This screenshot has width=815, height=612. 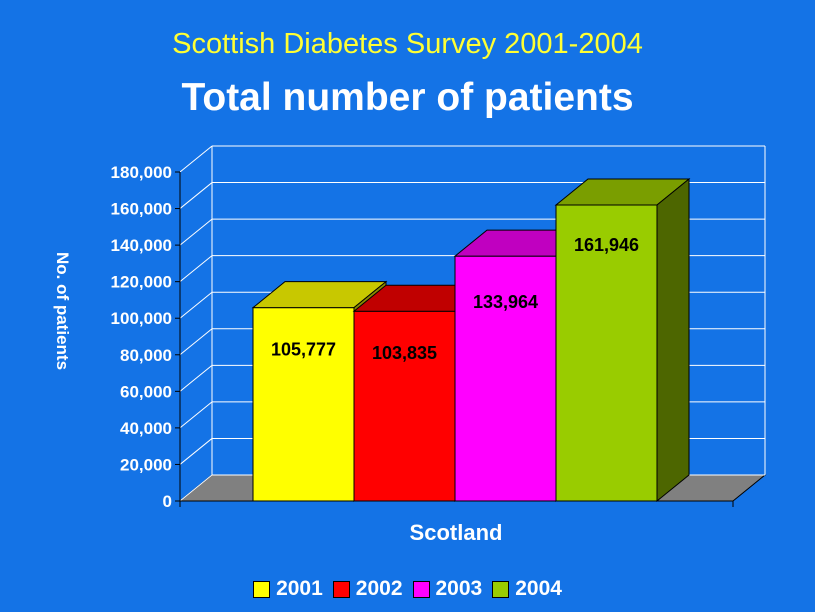 I want to click on bar-side-2004, so click(x=673, y=340).